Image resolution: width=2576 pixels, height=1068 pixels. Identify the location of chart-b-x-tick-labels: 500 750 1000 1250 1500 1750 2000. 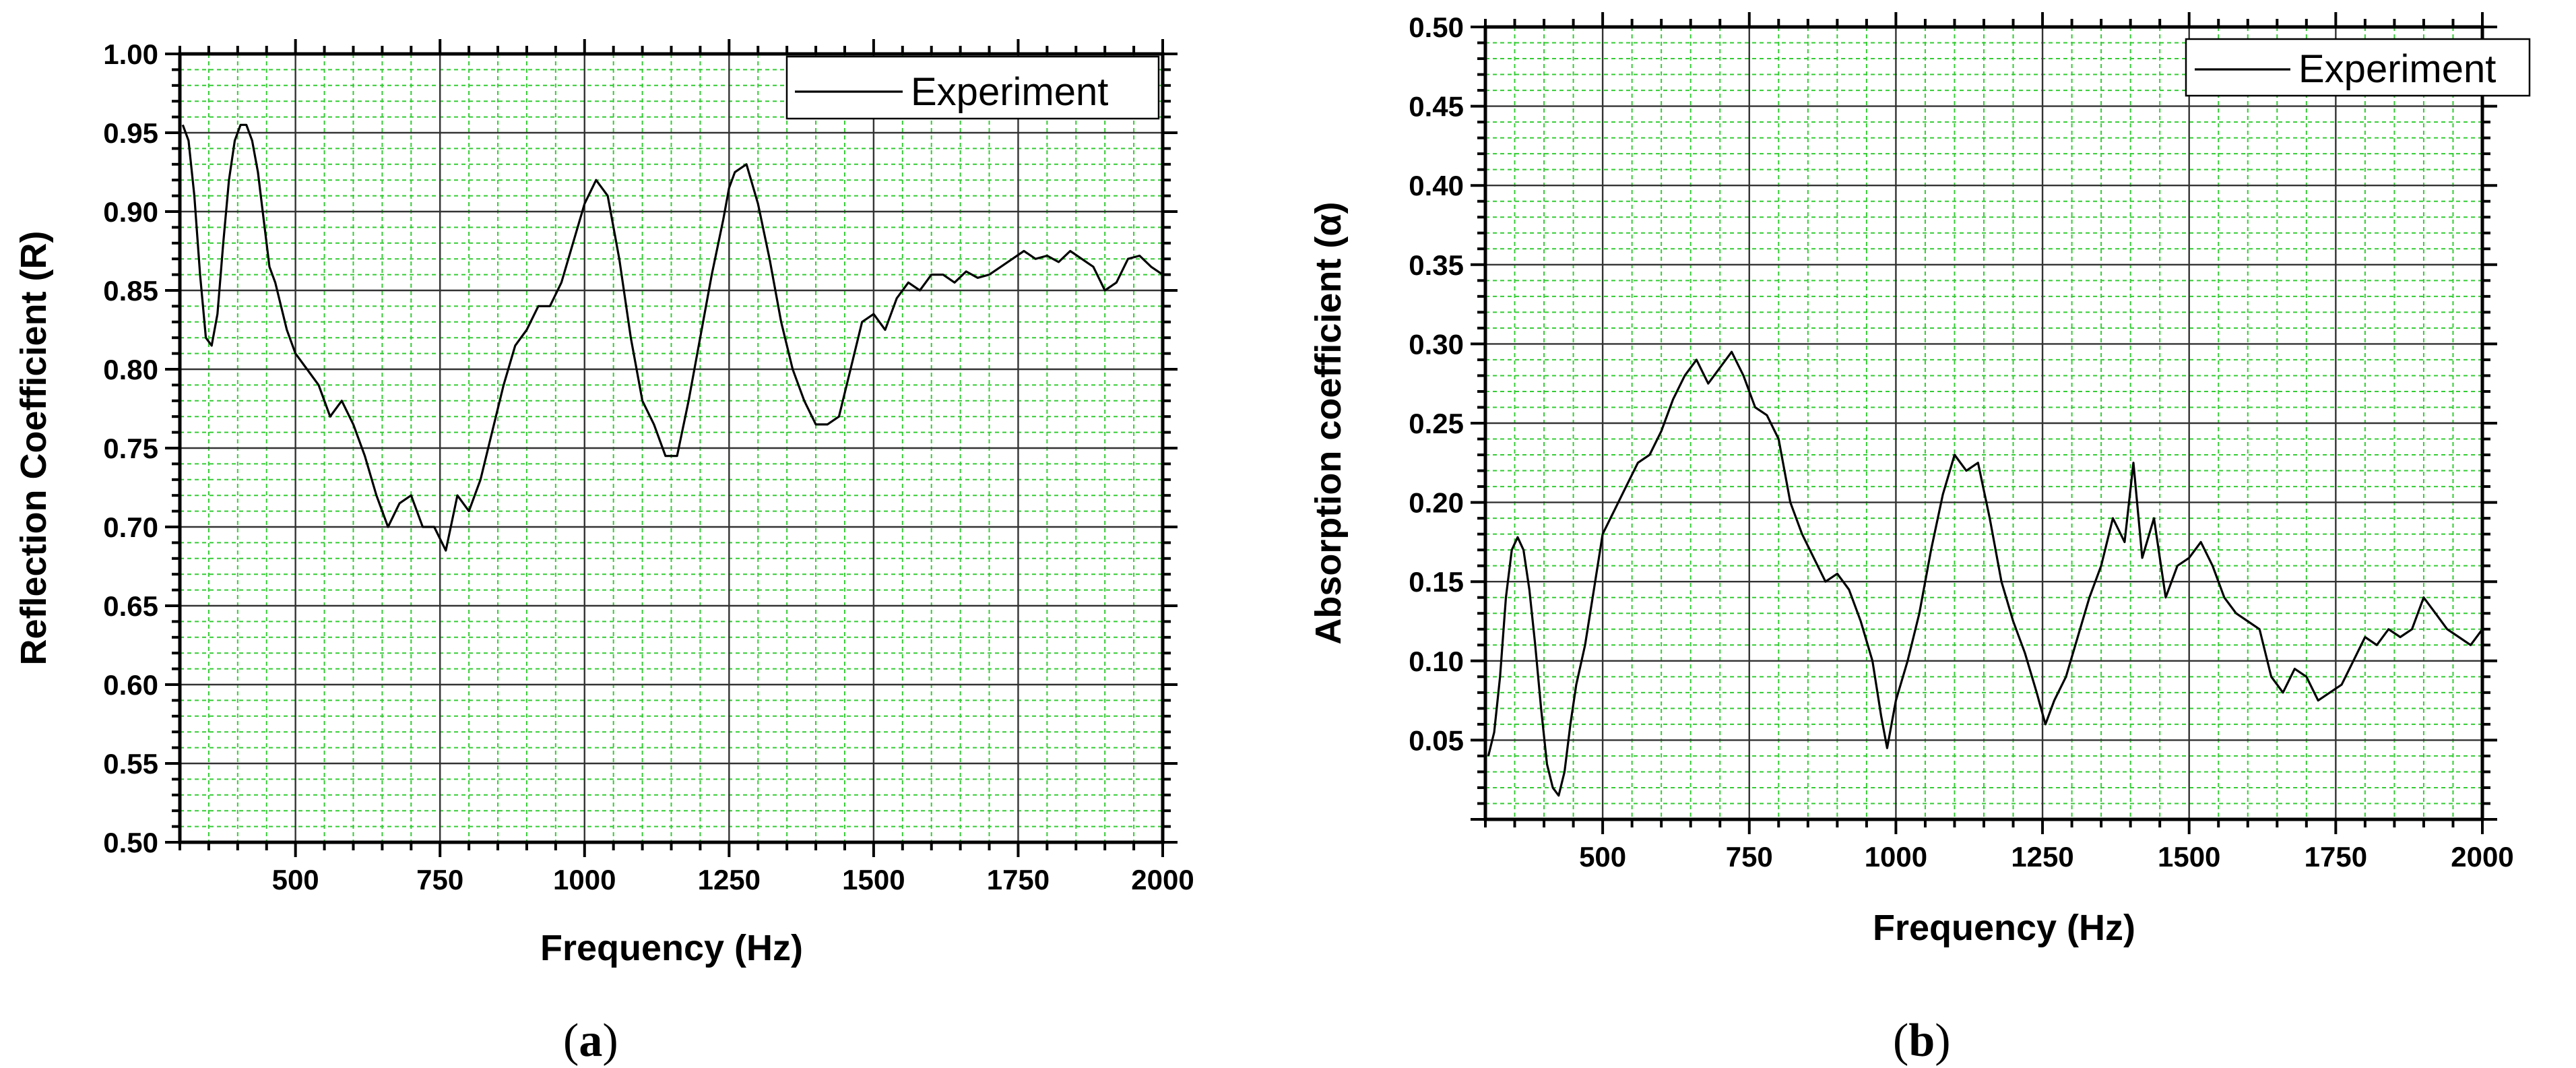
(2047, 857).